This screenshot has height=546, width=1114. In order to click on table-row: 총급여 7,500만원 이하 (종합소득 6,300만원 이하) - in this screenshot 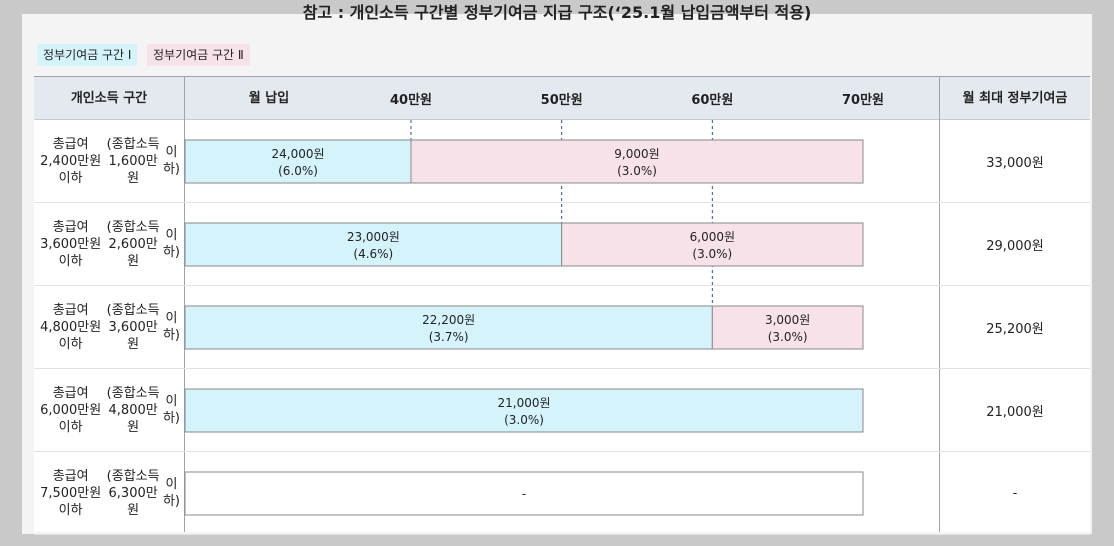, I will do `click(562, 493)`.